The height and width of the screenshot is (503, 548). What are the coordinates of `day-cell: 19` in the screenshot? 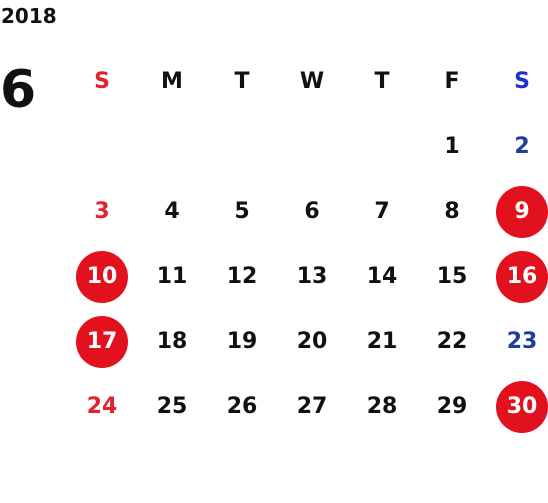 It's located at (242, 341).